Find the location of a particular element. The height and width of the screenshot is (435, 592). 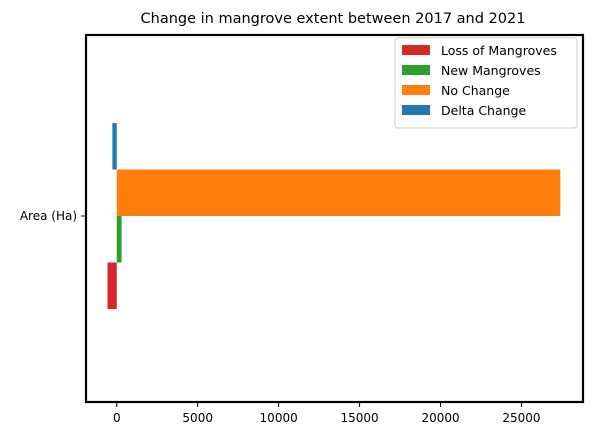

bar-loss-of-mangroves is located at coordinates (112, 285).